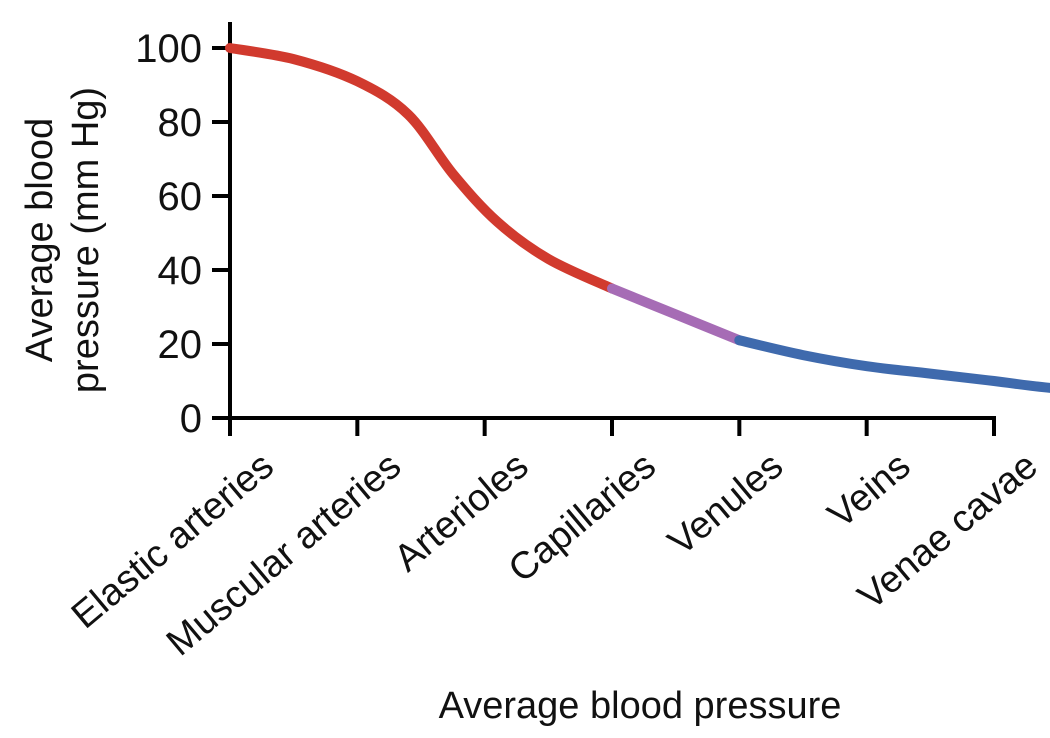  Describe the element at coordinates (86, 240) in the screenshot. I see `y-axis-title-line-2: pressure (mm Hg)` at that location.